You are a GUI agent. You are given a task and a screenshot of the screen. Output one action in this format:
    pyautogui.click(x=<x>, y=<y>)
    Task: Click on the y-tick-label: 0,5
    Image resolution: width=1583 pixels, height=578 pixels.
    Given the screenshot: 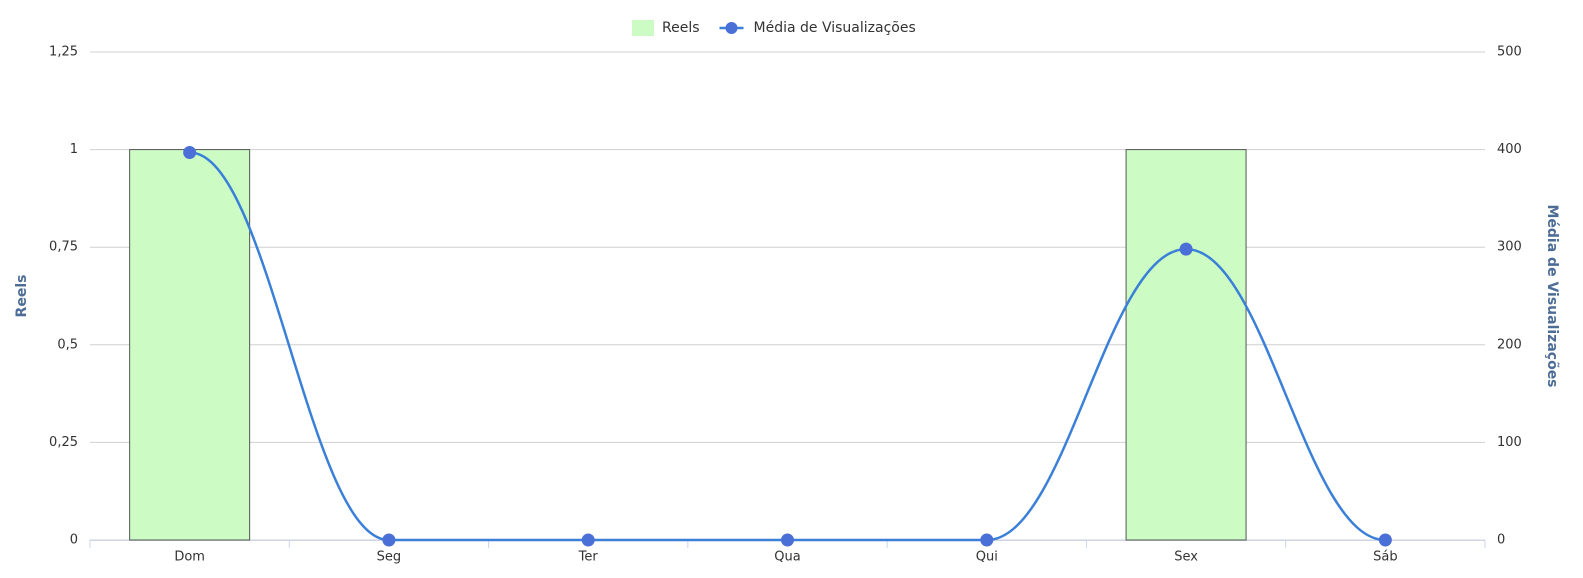 What is the action you would take?
    pyautogui.click(x=67, y=344)
    